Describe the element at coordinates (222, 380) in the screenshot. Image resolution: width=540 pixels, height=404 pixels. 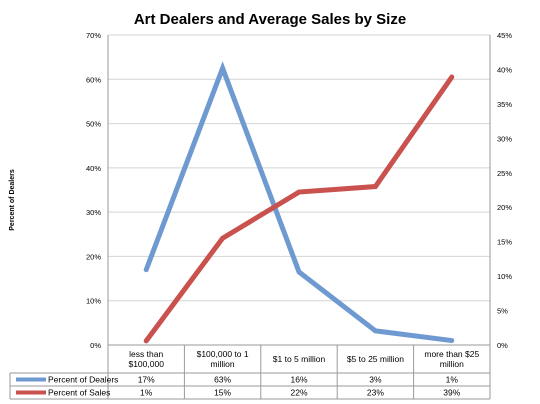
I see `data-label: 63%` at that location.